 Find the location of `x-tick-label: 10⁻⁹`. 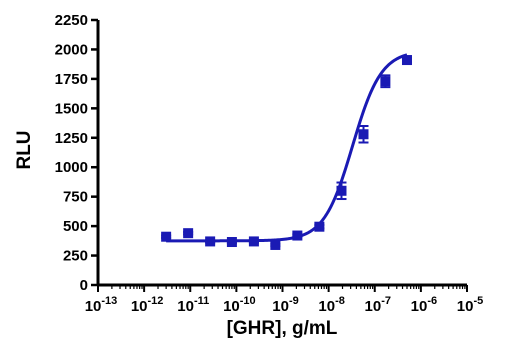

x-tick-label: 10⁻⁹ is located at coordinates (285, 305).